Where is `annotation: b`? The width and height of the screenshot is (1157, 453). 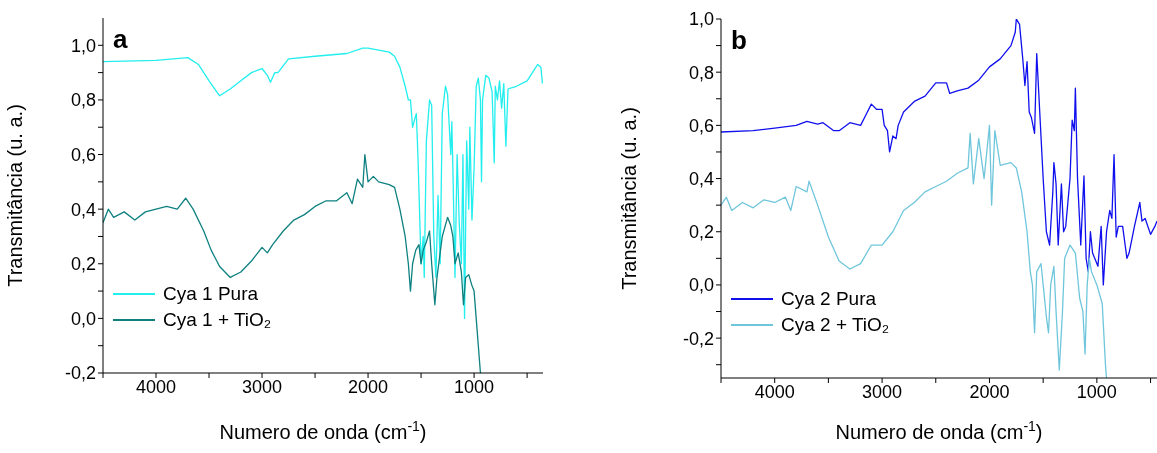
annotation: b is located at coordinates (739, 40).